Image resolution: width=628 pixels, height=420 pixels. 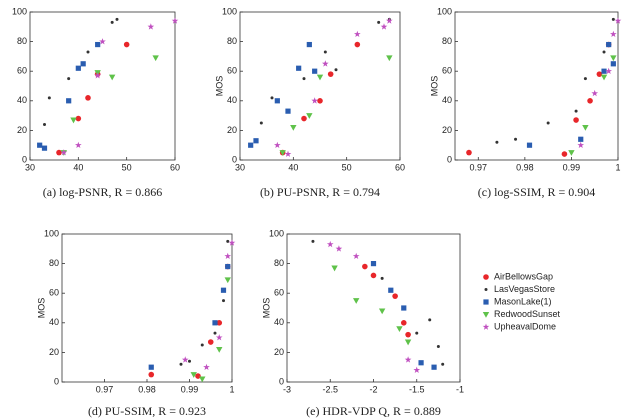 I want to click on x-tick-label: 50, so click(x=127, y=167).